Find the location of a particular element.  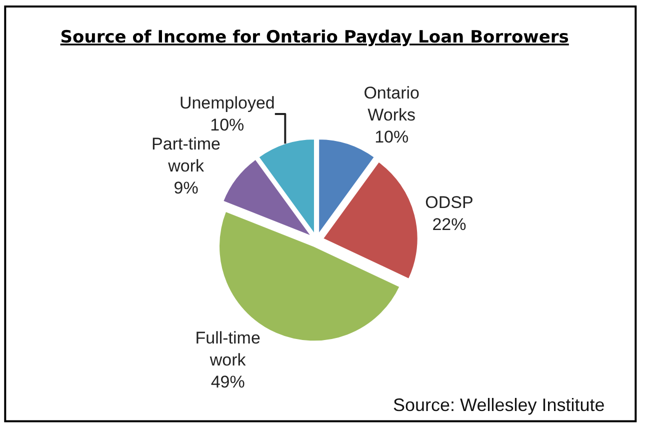

data-label: 9% is located at coordinates (186, 188).